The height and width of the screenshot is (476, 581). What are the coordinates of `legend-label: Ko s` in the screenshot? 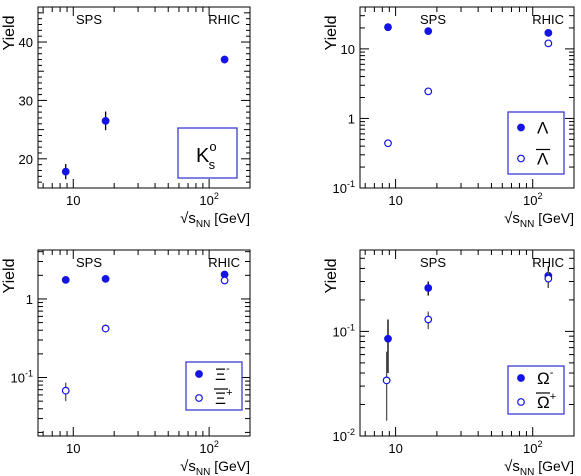 It's located at (206, 155).